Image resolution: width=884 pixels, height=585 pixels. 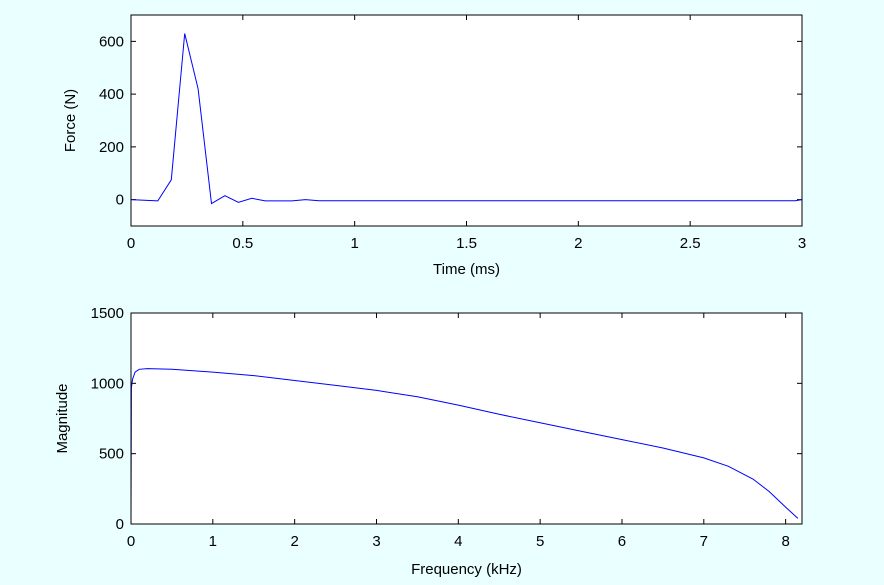 What do you see at coordinates (690, 243) in the screenshot?
I see `force-x-tick-label: 2.5` at bounding box center [690, 243].